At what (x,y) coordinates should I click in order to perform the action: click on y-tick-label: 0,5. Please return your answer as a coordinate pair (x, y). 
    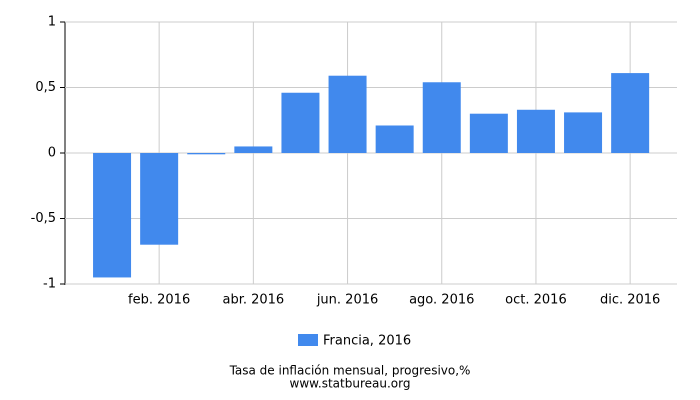
    Looking at the image, I should click on (45, 87).